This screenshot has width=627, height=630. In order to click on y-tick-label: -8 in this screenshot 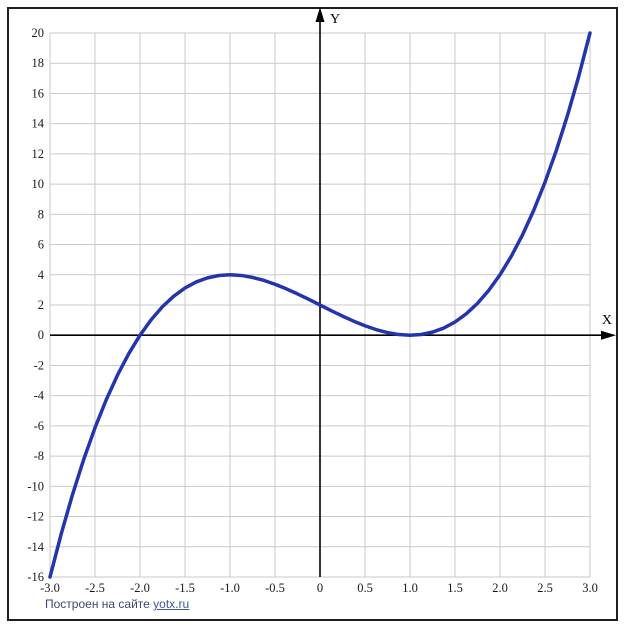, I will do `click(39, 456)`.